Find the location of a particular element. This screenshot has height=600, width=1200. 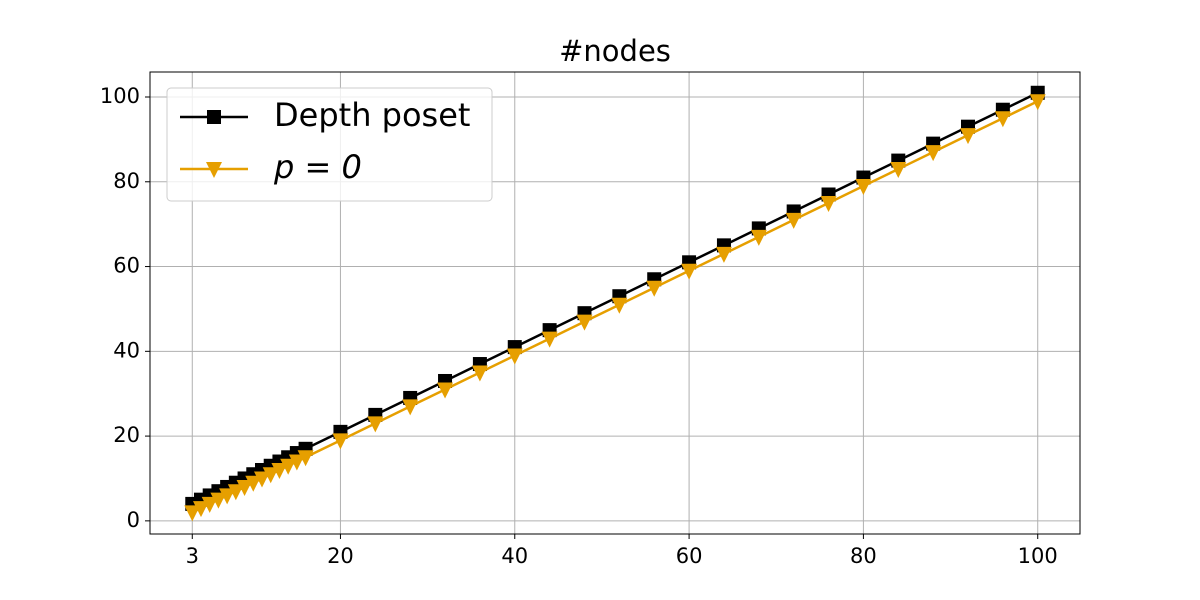

legend-label: p = 0 is located at coordinates (317, 167).